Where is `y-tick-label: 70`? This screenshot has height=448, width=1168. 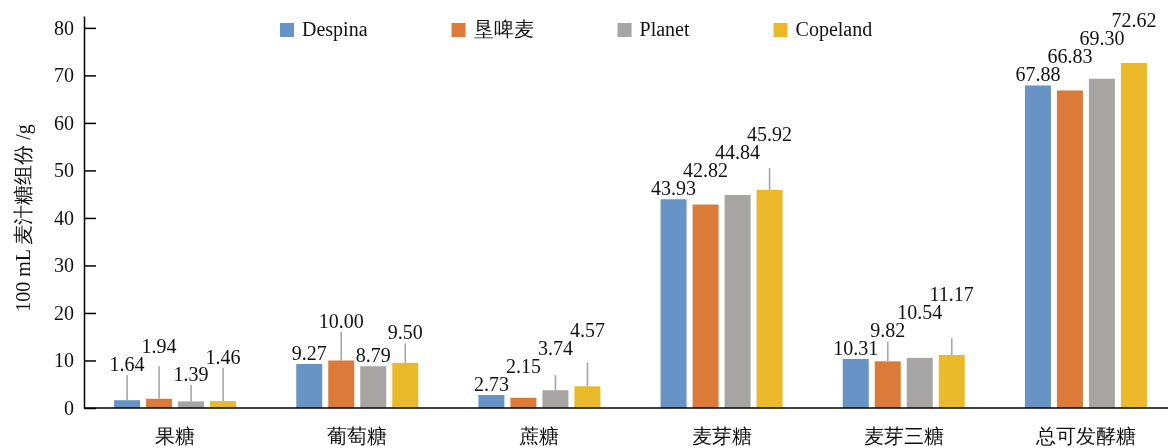 y-tick-label: 70 is located at coordinates (64, 75).